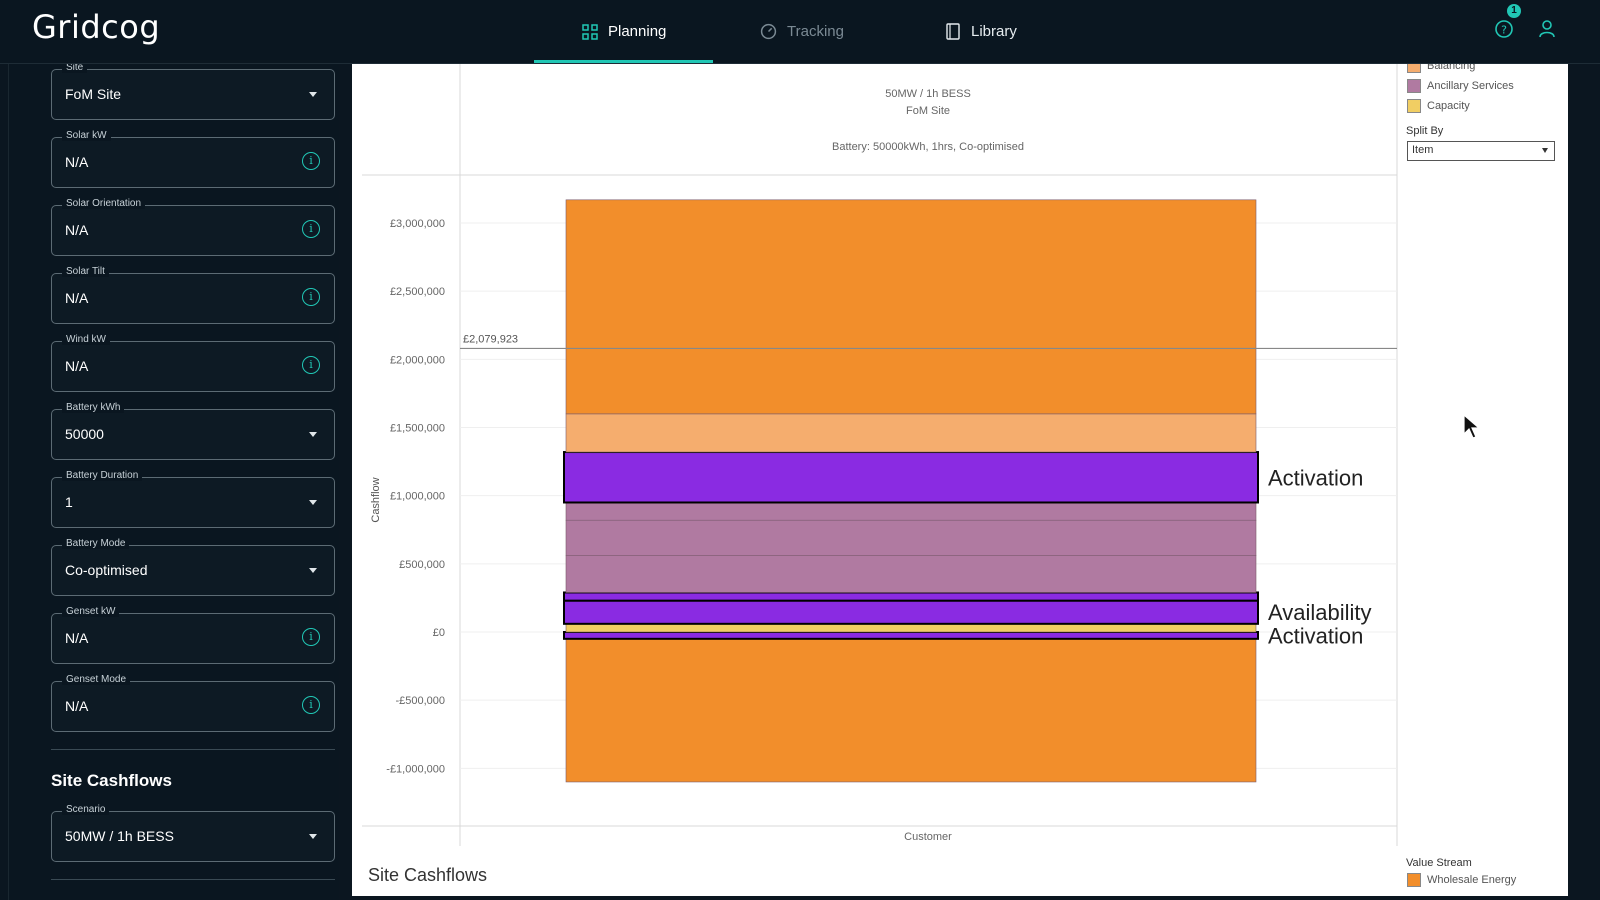 The width and height of the screenshot is (1600, 900). What do you see at coordinates (928, 147) in the screenshot?
I see `chart-header-line3: Battery: 50000kWh, 1hrs, Co-optimised` at bounding box center [928, 147].